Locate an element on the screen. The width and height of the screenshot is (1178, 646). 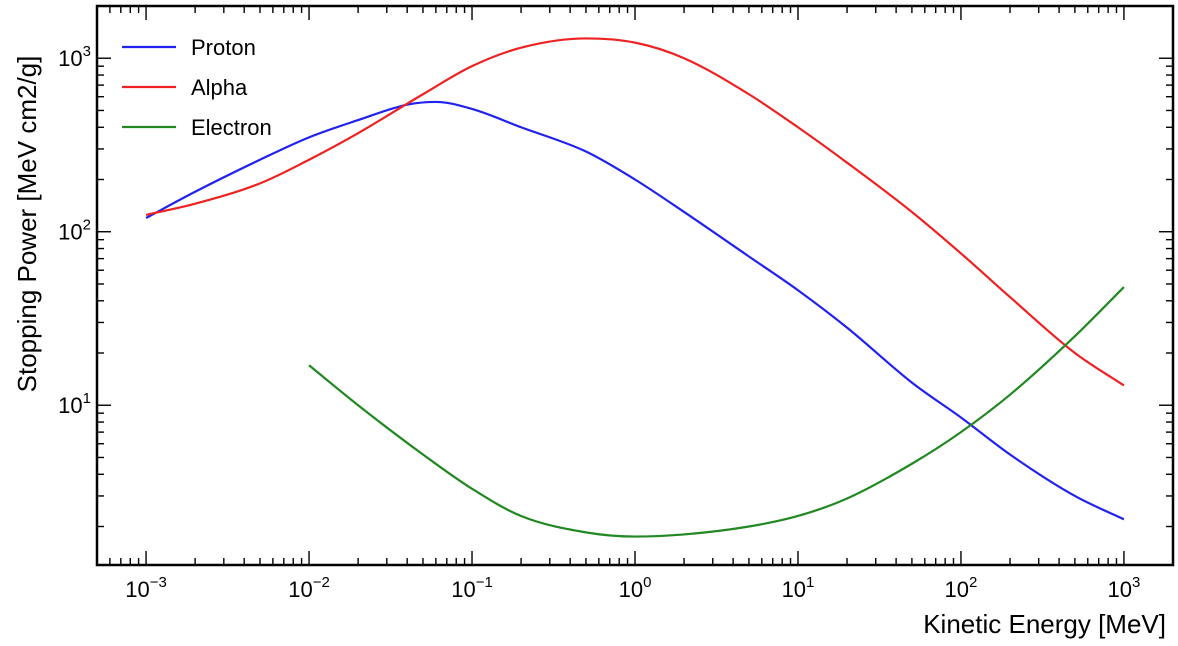
y-tick-label: 10¹ is located at coordinates (74, 404).